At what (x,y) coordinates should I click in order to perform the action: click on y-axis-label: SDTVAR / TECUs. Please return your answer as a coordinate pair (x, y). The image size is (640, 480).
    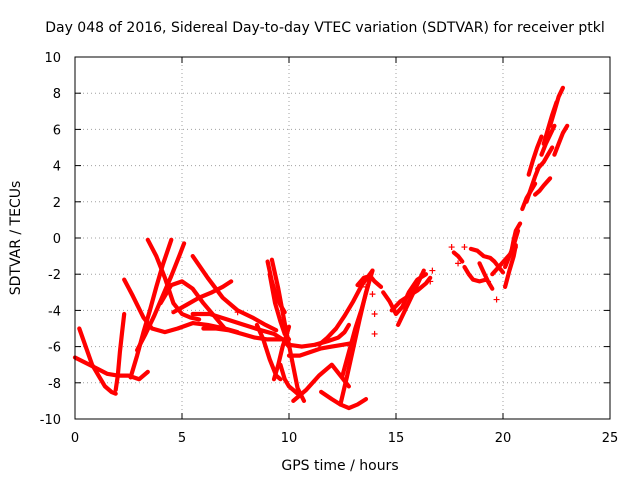
    Looking at the image, I should click on (16, 238).